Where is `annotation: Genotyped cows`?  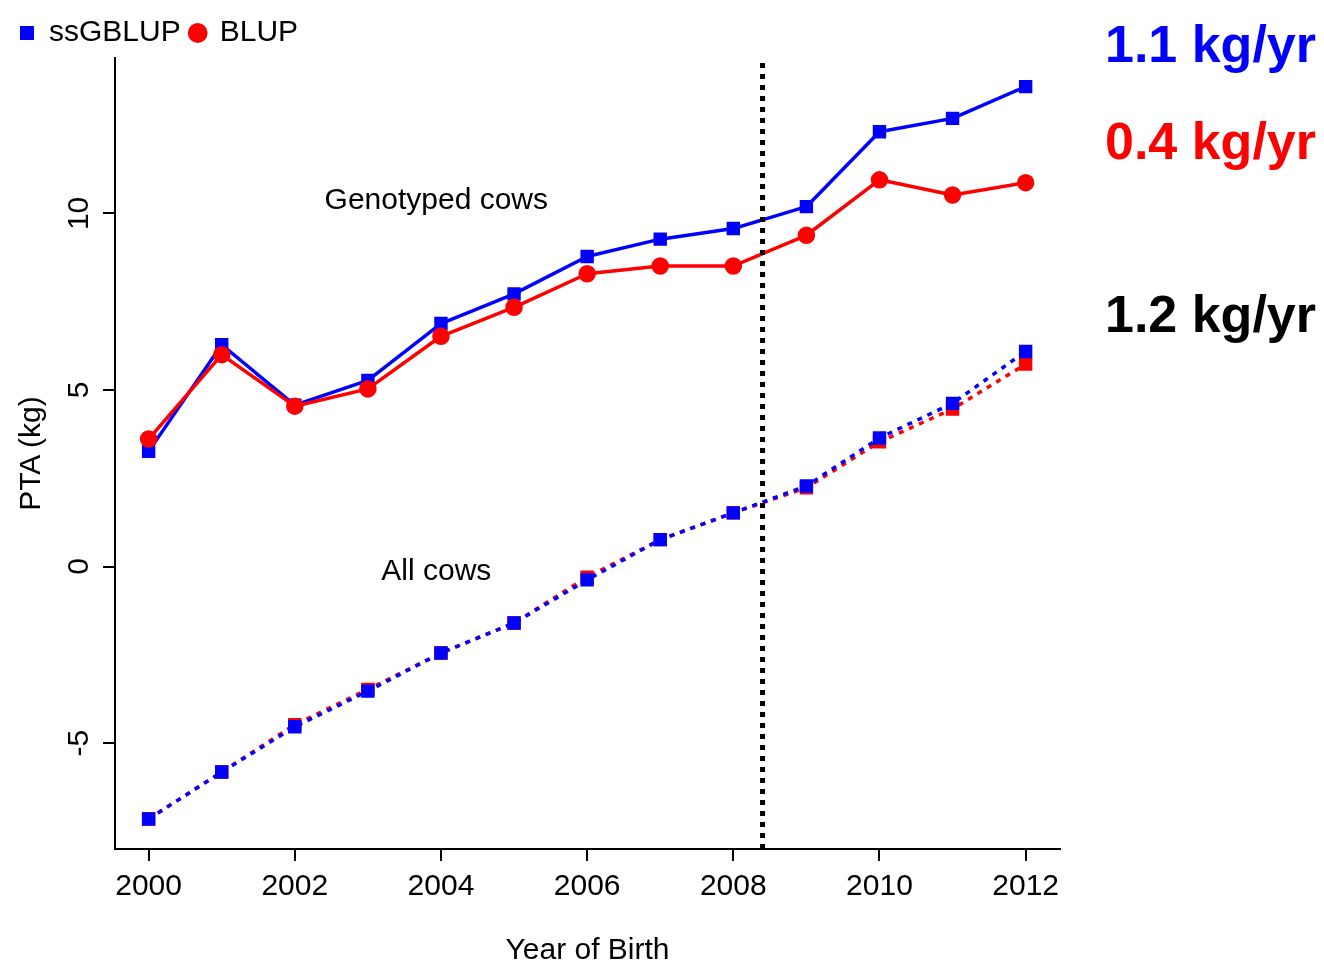 annotation: Genotyped cows is located at coordinates (436, 198).